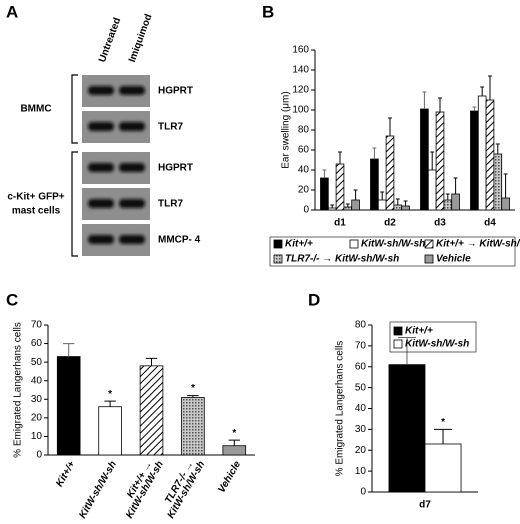  Describe the element at coordinates (35, 197) in the screenshot. I see `gel-group-label: c-Kit+ GFP+` at that location.